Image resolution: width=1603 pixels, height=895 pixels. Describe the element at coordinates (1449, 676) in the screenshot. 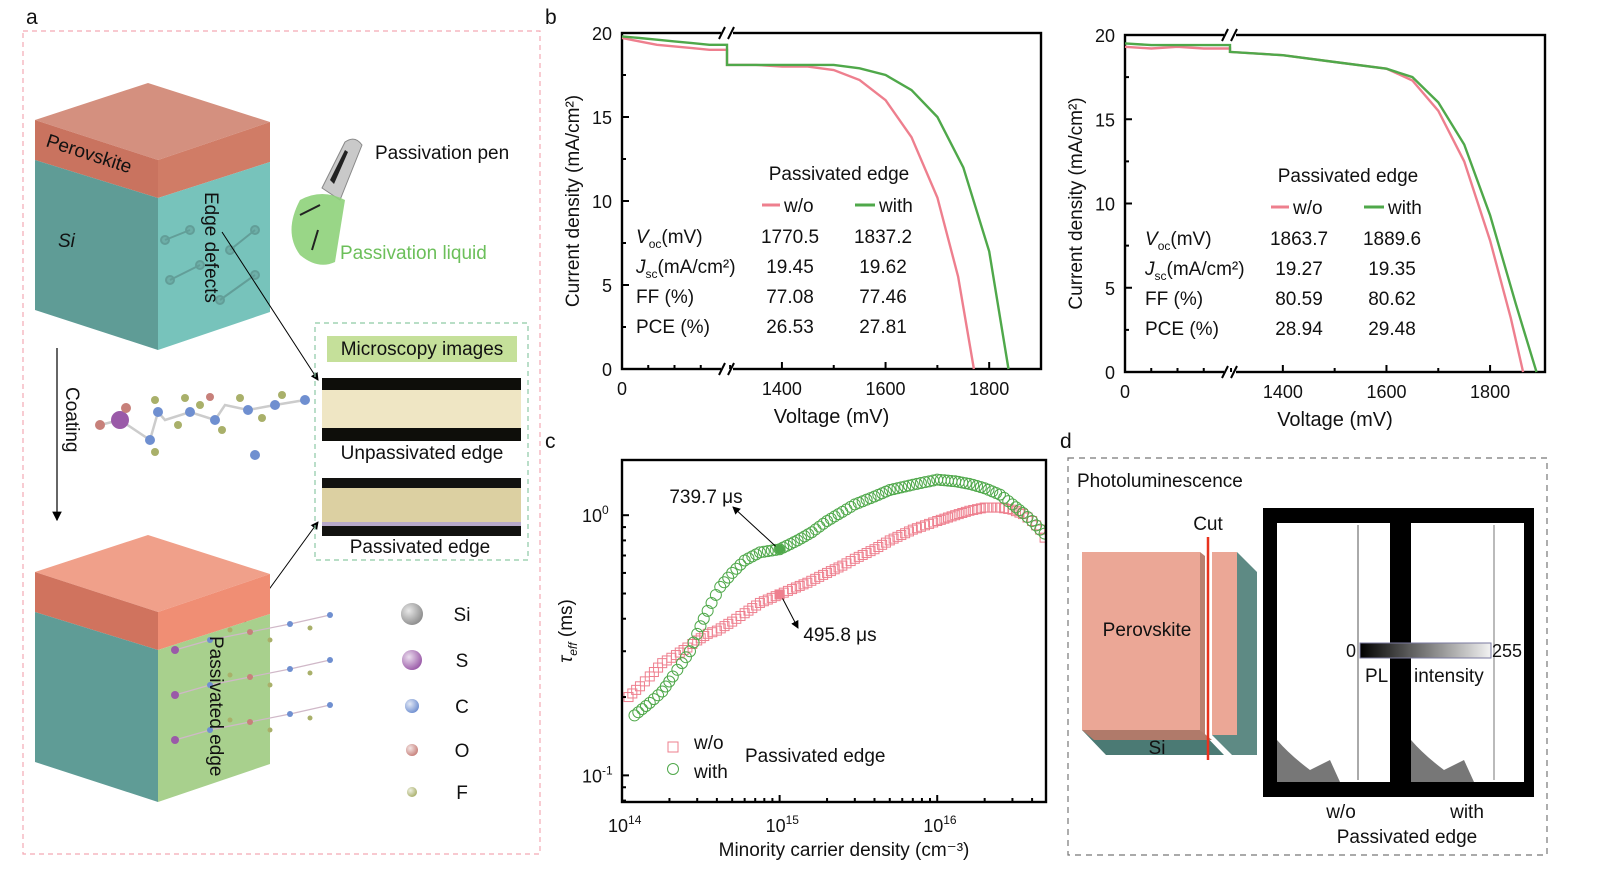

I see `colorbar-label-intensity: intensity` at that location.